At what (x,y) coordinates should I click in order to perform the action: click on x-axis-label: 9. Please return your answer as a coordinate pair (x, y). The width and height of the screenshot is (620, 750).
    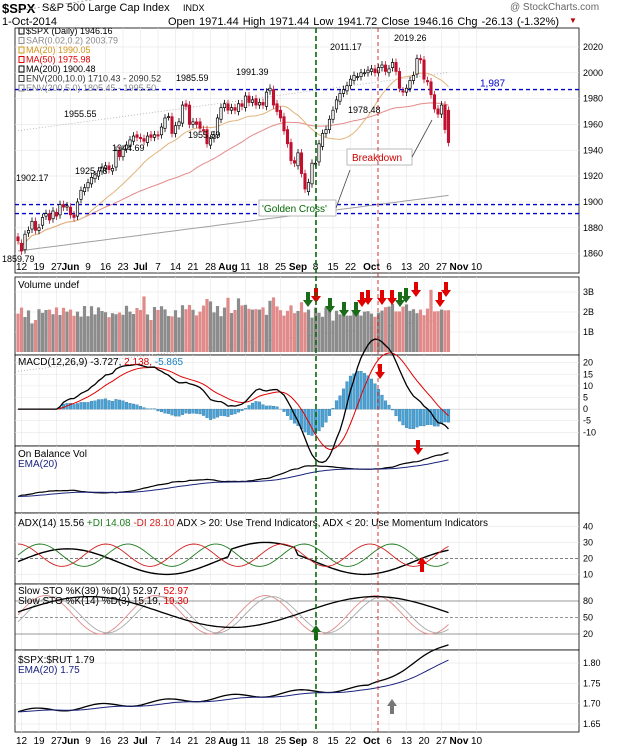
    Looking at the image, I should click on (88, 267).